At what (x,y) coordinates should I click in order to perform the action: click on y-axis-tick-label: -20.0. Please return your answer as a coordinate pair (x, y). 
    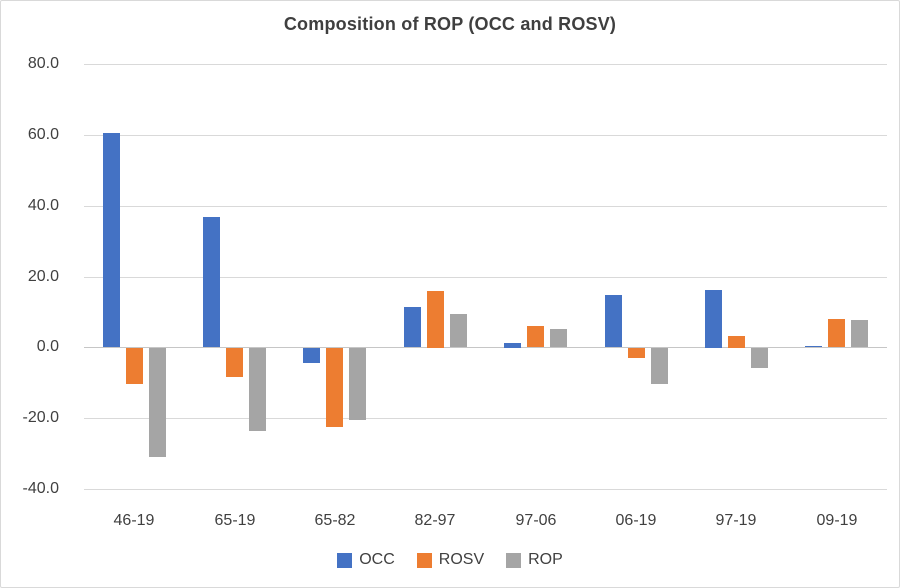
    Looking at the image, I should click on (40, 417).